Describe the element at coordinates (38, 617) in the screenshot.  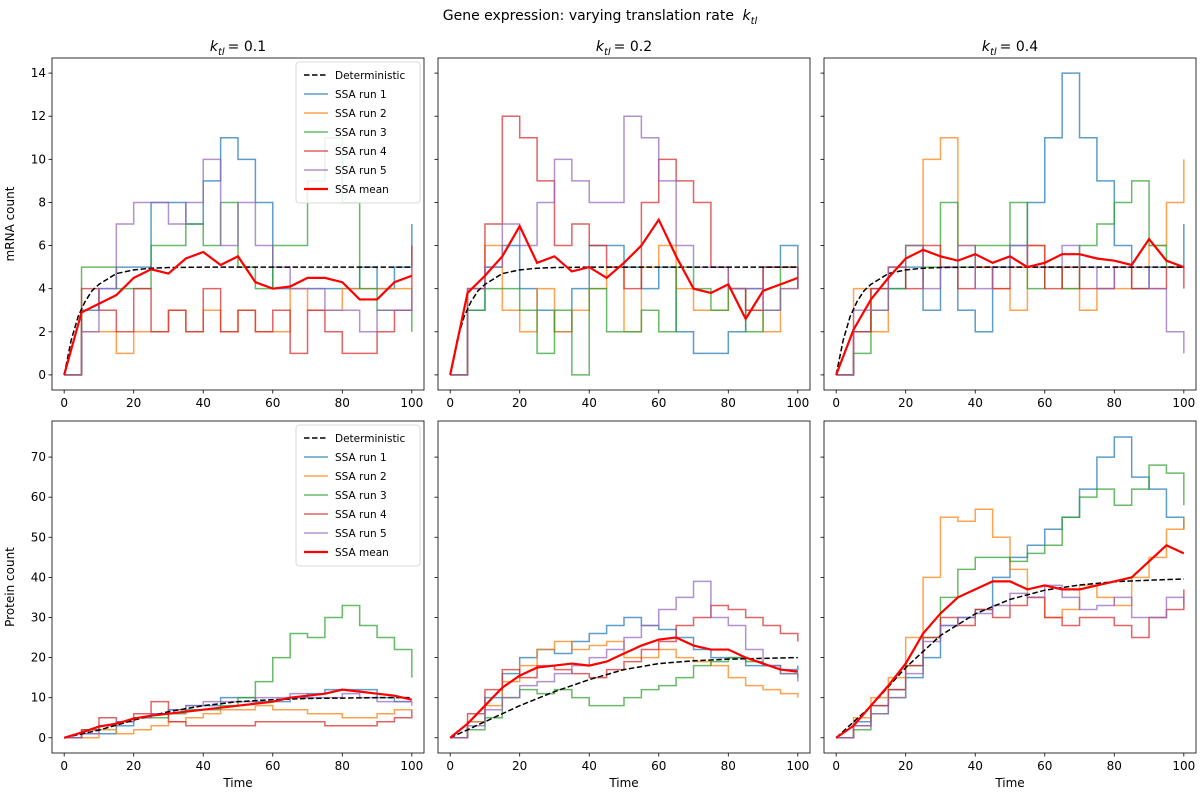
I see `y-tick-label: 30` at that location.